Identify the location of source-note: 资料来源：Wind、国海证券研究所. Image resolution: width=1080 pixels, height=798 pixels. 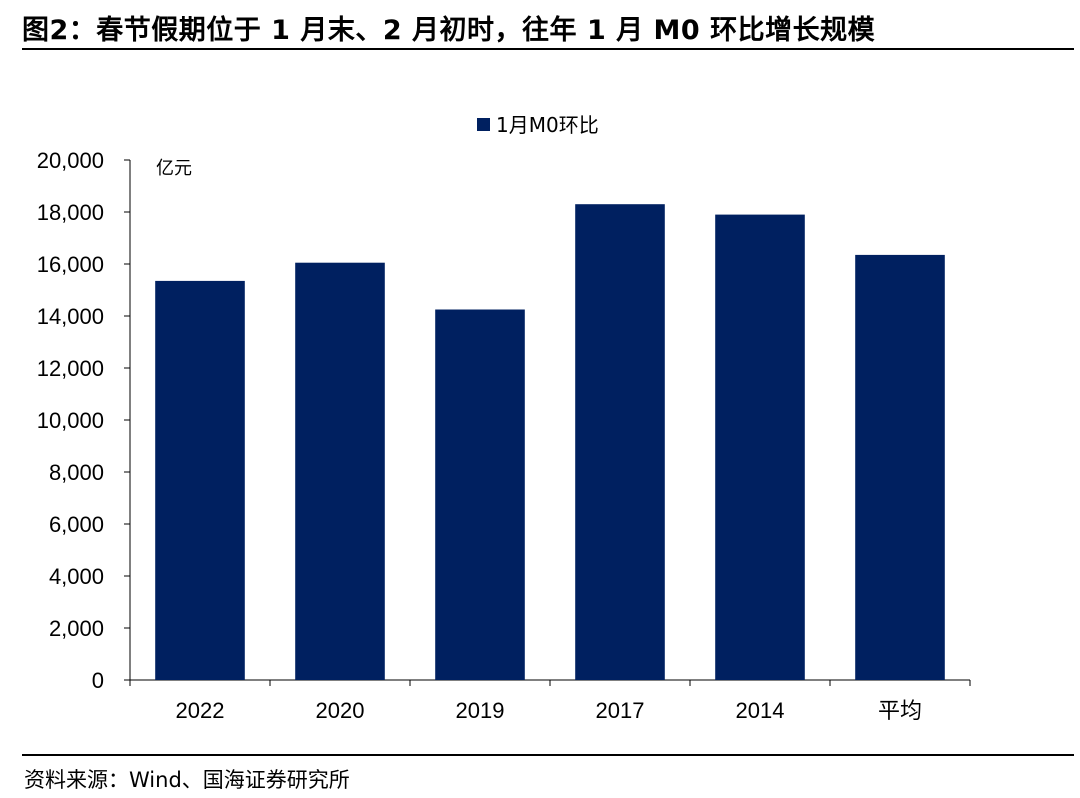
(187, 780).